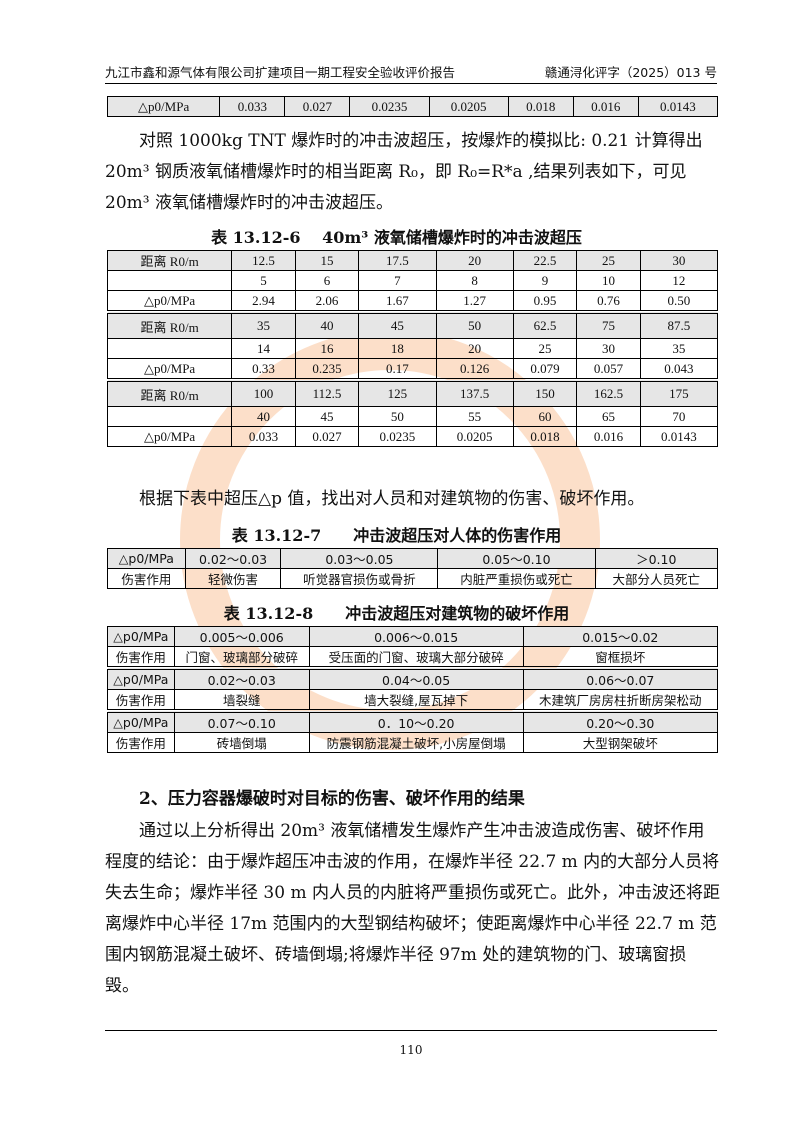 This screenshot has height=1122, width=793. I want to click on table-cell: 0.0205, so click(468, 106).